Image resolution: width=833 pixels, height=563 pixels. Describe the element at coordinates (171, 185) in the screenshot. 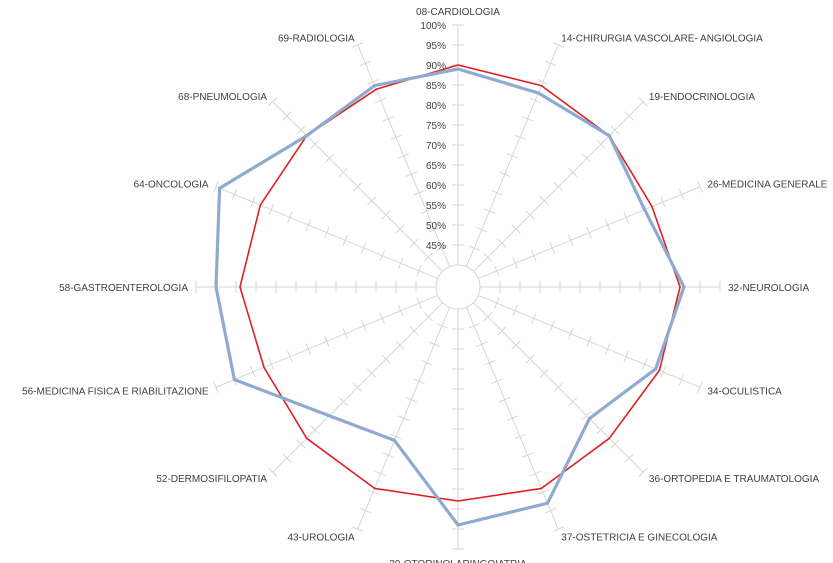

I see `category-label: 64-ONCOLOGIA` at that location.